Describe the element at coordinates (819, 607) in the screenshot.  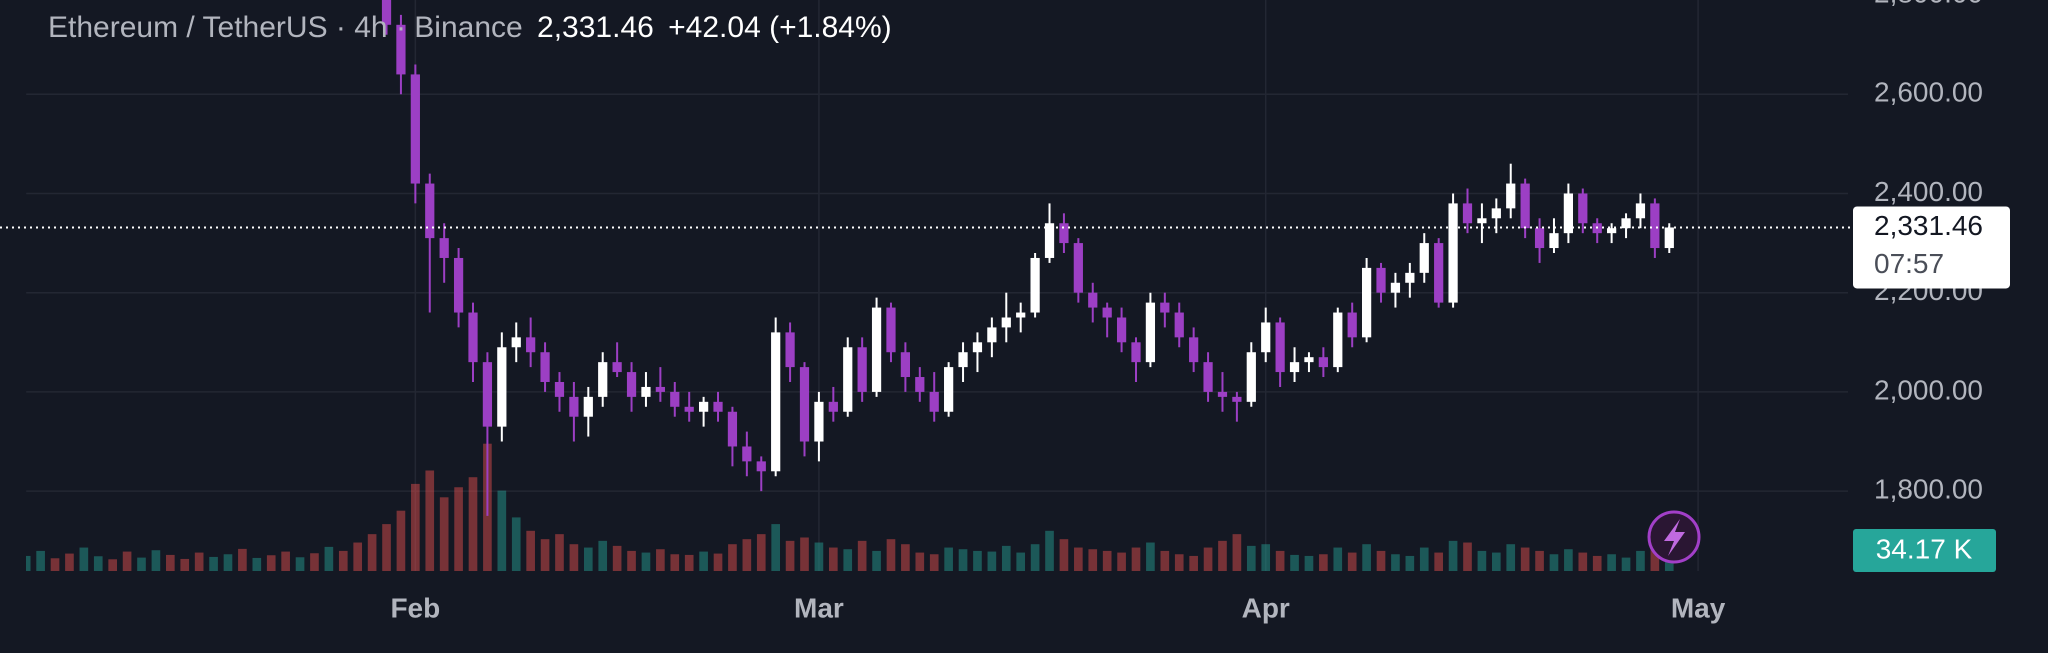
I see `x-tick-label: Mar` at that location.